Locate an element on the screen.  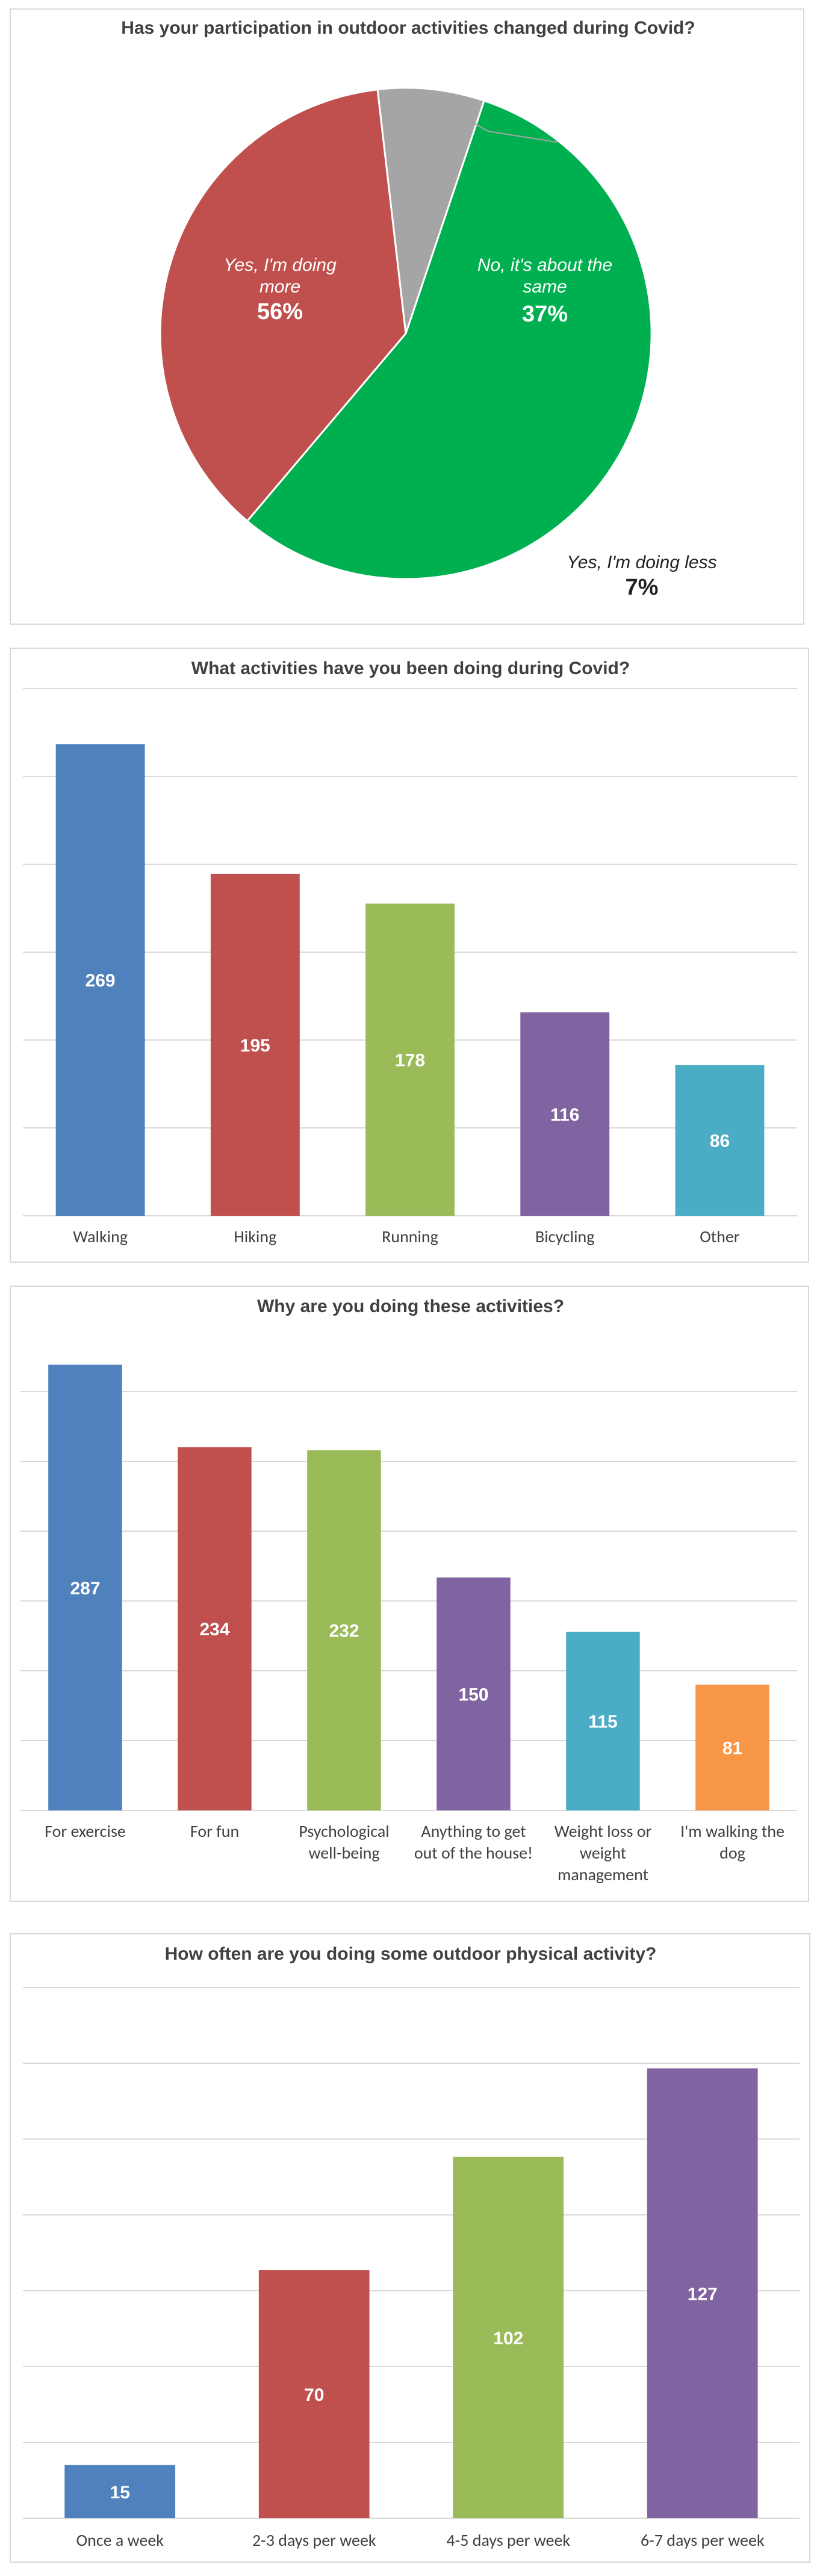
bar-value-label: 195 is located at coordinates (255, 1046).